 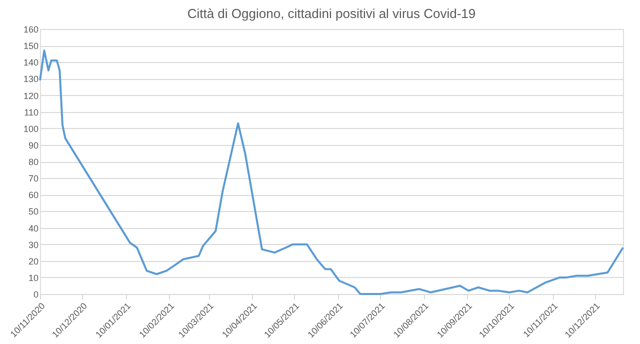 I want to click on y-tick-label: 30, so click(x=33, y=245).